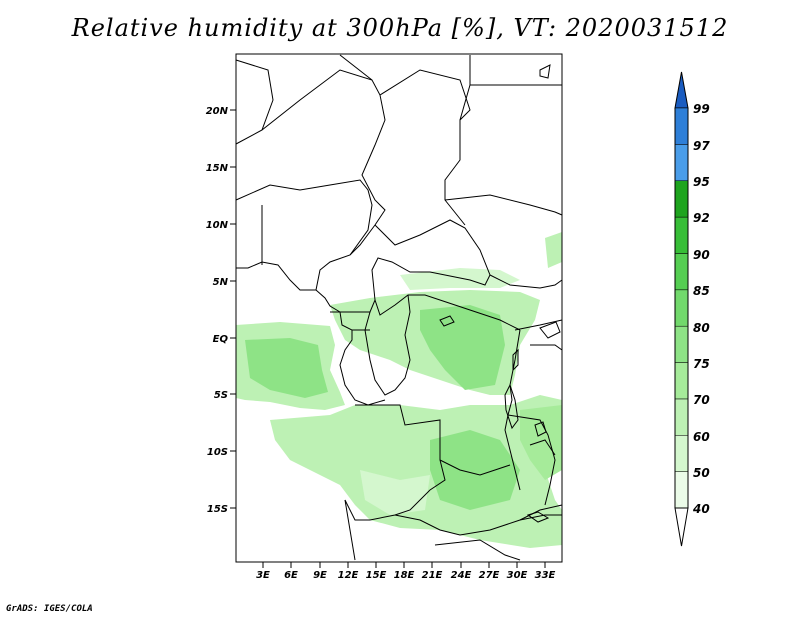  Describe the element at coordinates (221, 339) in the screenshot. I see `lat-label-eq: EQ` at that location.